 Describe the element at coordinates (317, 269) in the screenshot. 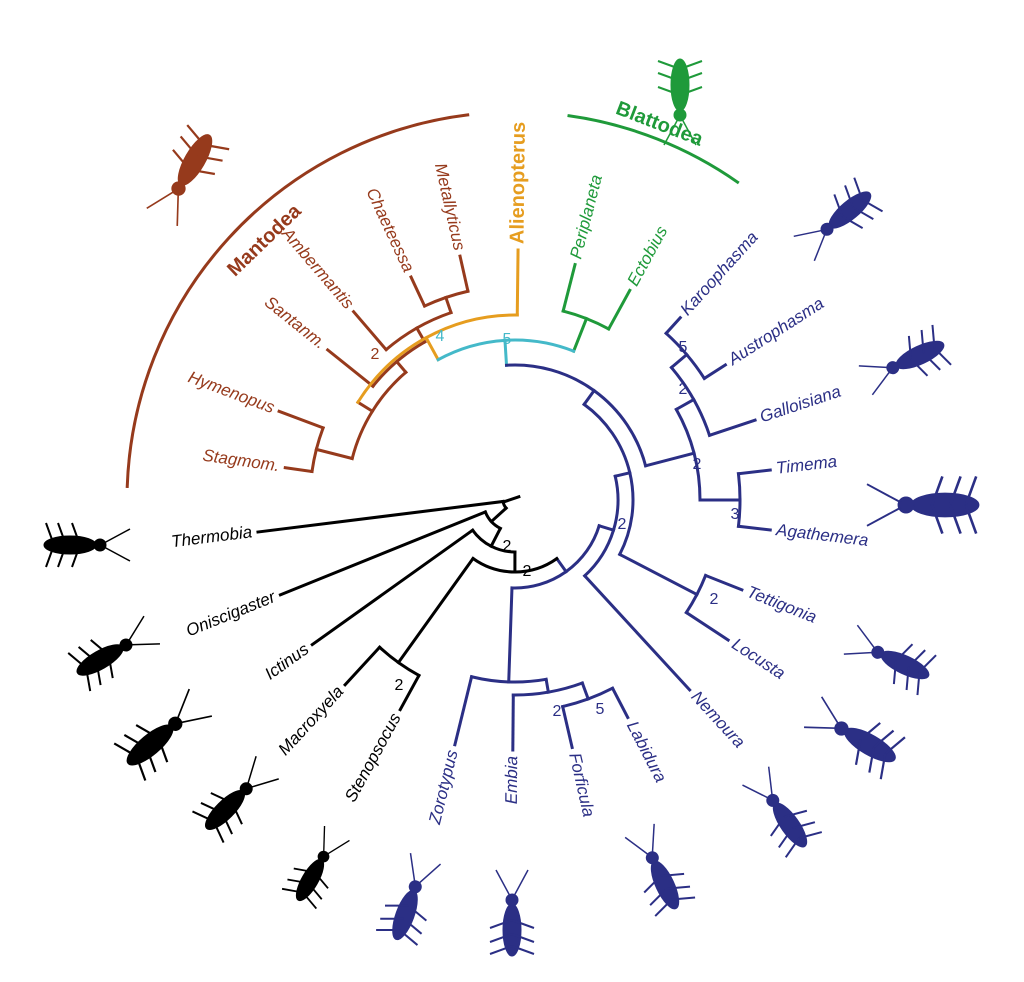

I see `taxon-label: Ambermantis` at that location.